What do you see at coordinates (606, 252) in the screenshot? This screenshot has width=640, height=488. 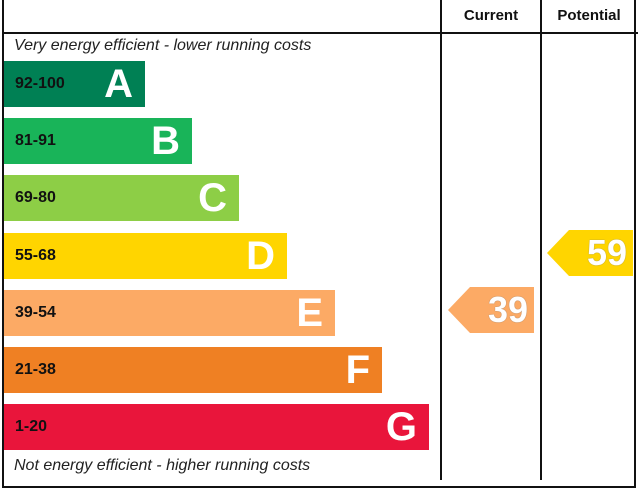 I see `potential-rating-value: 59` at bounding box center [606, 252].